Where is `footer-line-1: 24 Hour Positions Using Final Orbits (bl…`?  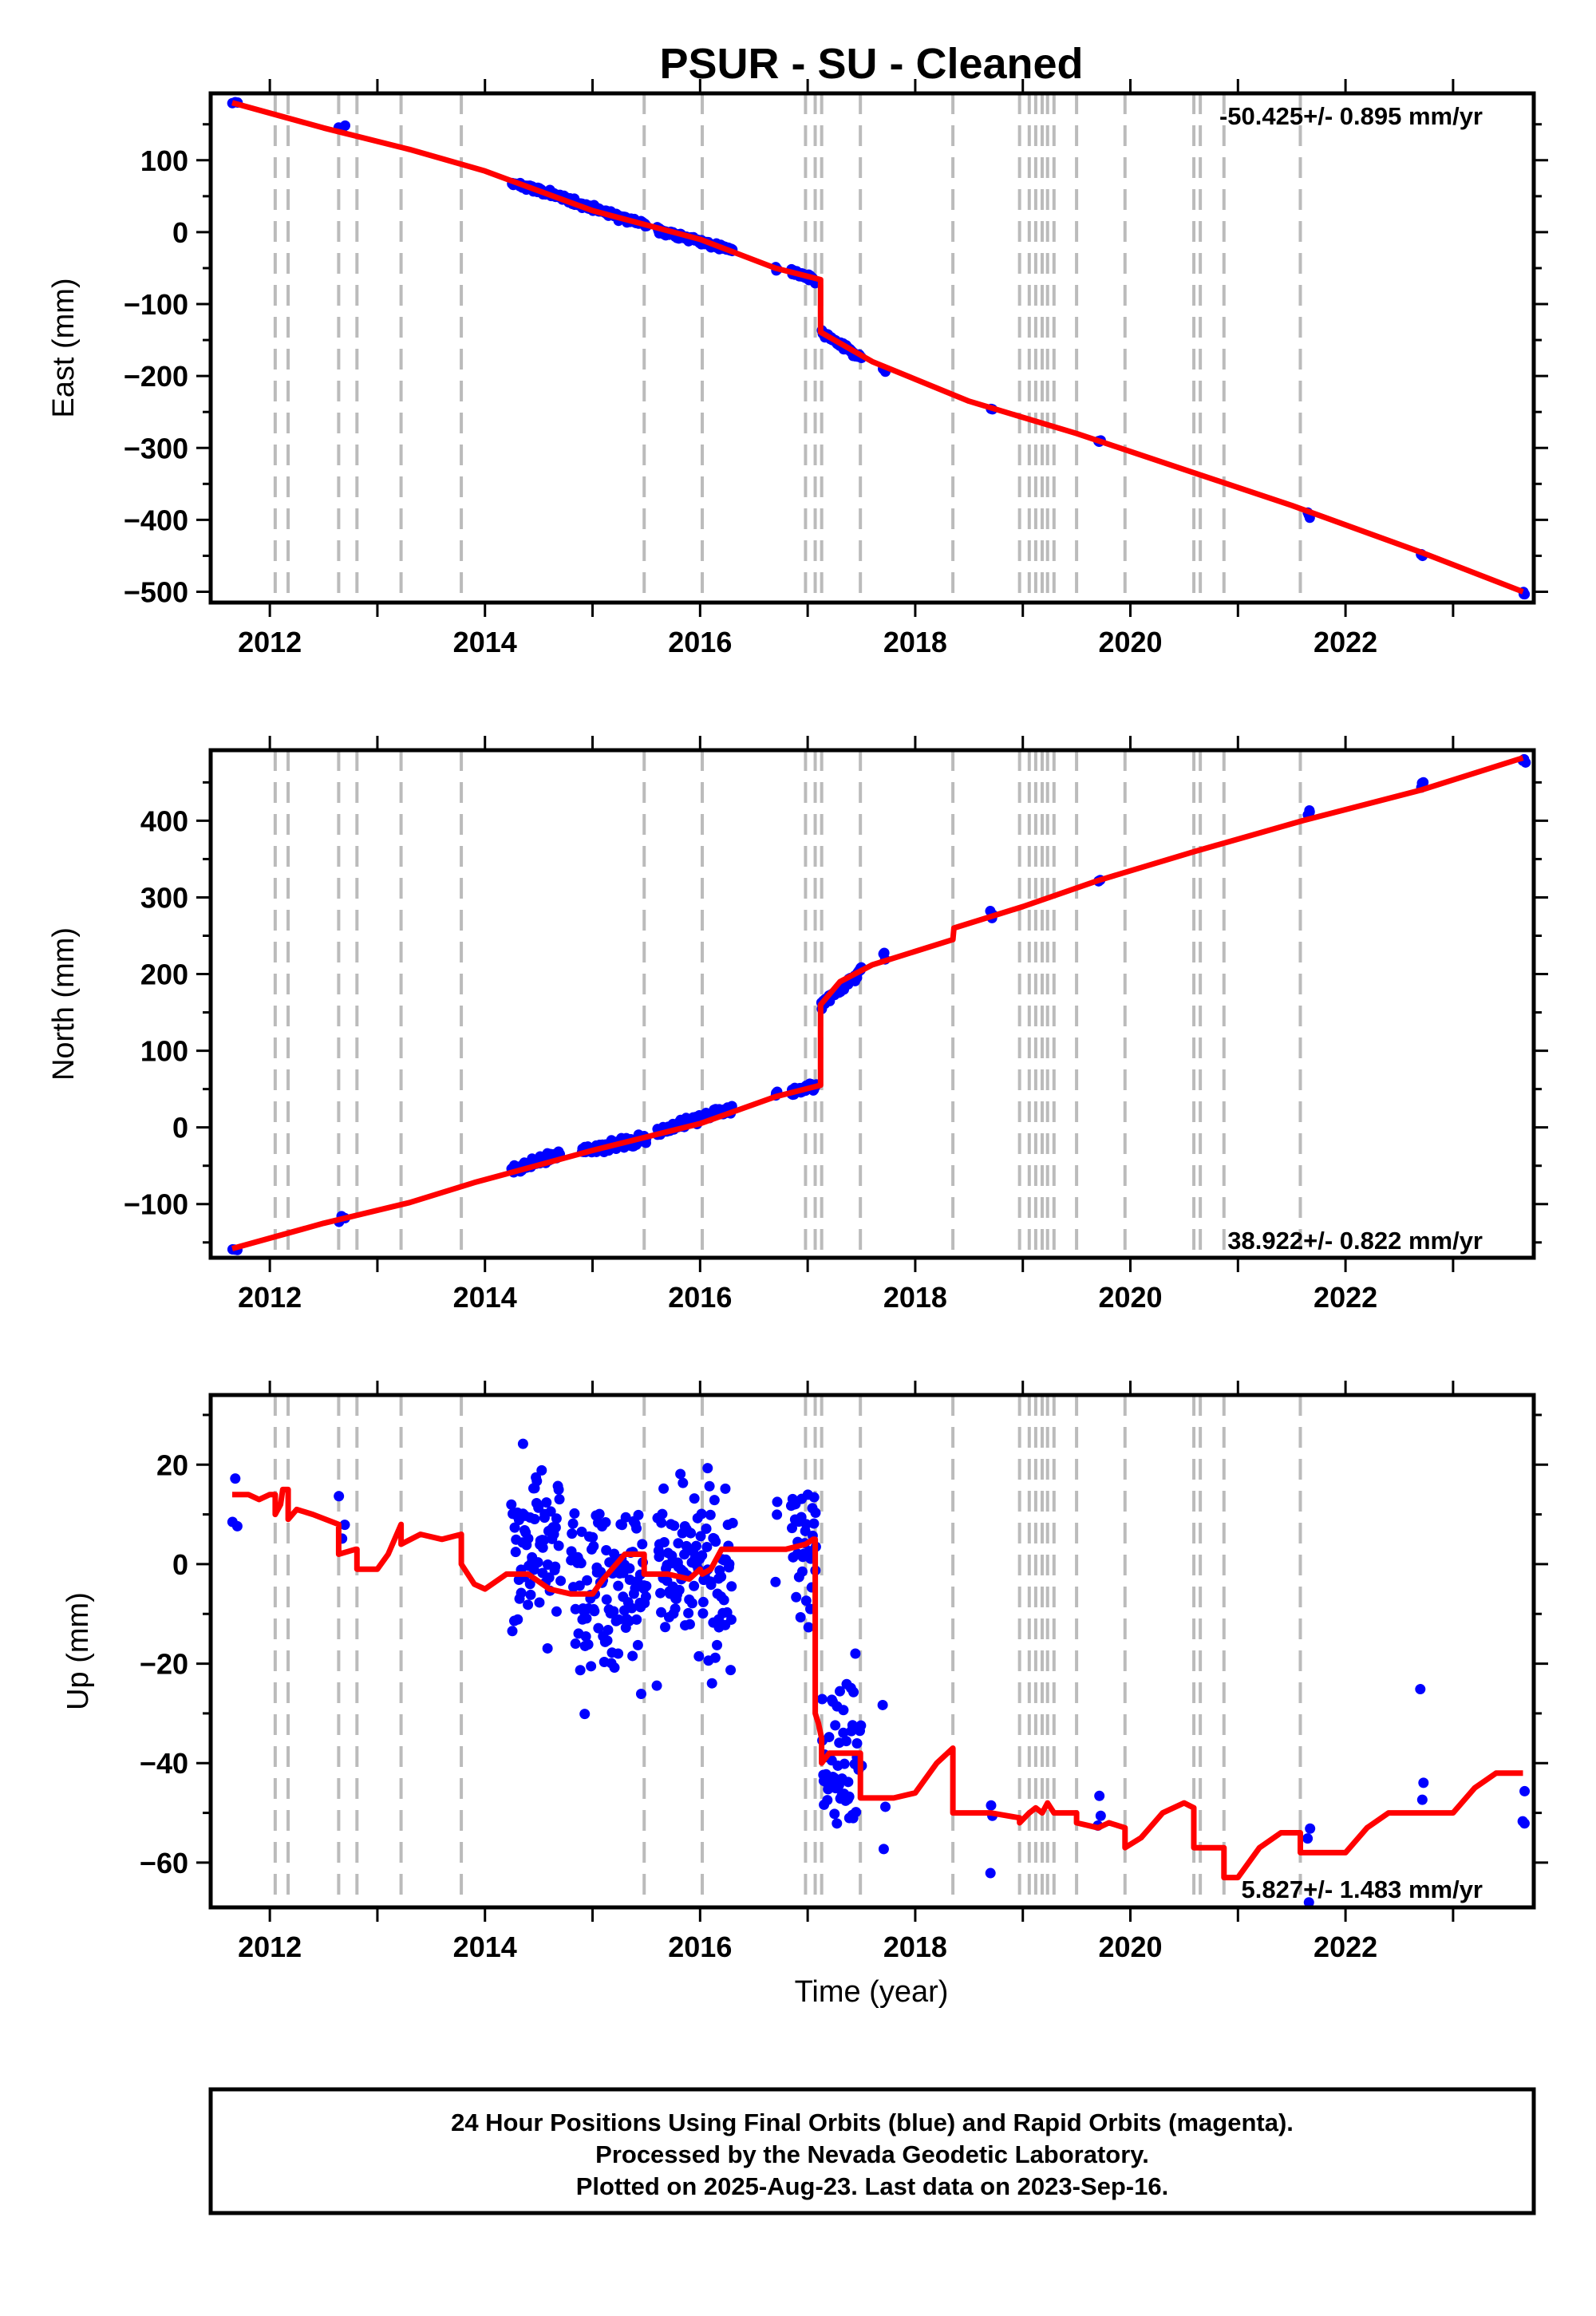 footer-line-1: 24 Hour Positions Using Final Orbits (bl… is located at coordinates (873, 2122).